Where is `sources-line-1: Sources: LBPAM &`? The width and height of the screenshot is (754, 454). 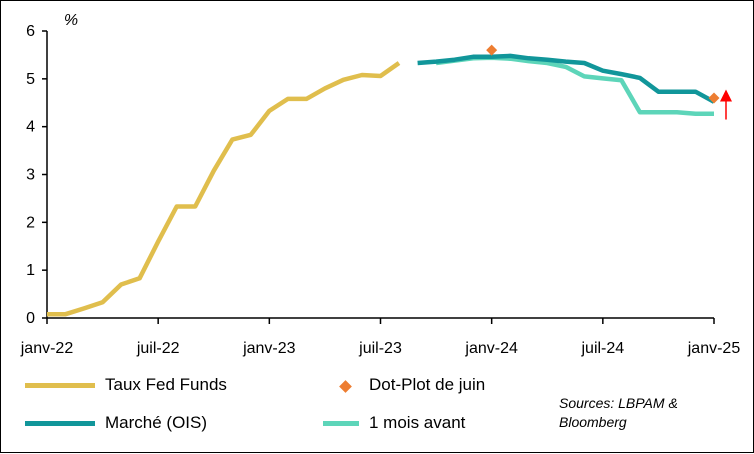
sources-line-1: Sources: LBPAM & is located at coordinates (618, 403).